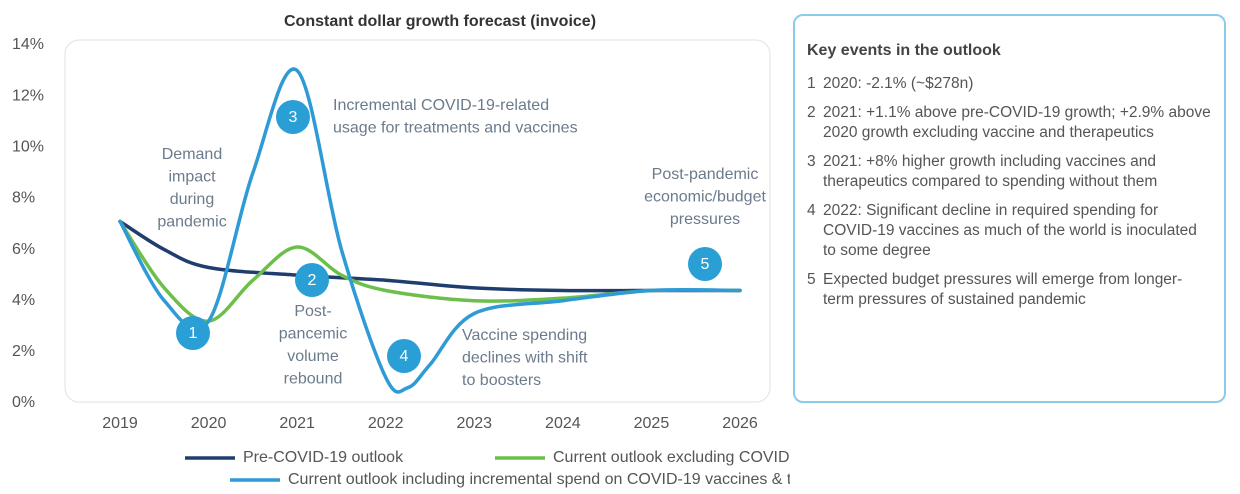 The width and height of the screenshot is (1240, 494). Describe the element at coordinates (811, 83) in the screenshot. I see `panel-item-number: 1` at that location.